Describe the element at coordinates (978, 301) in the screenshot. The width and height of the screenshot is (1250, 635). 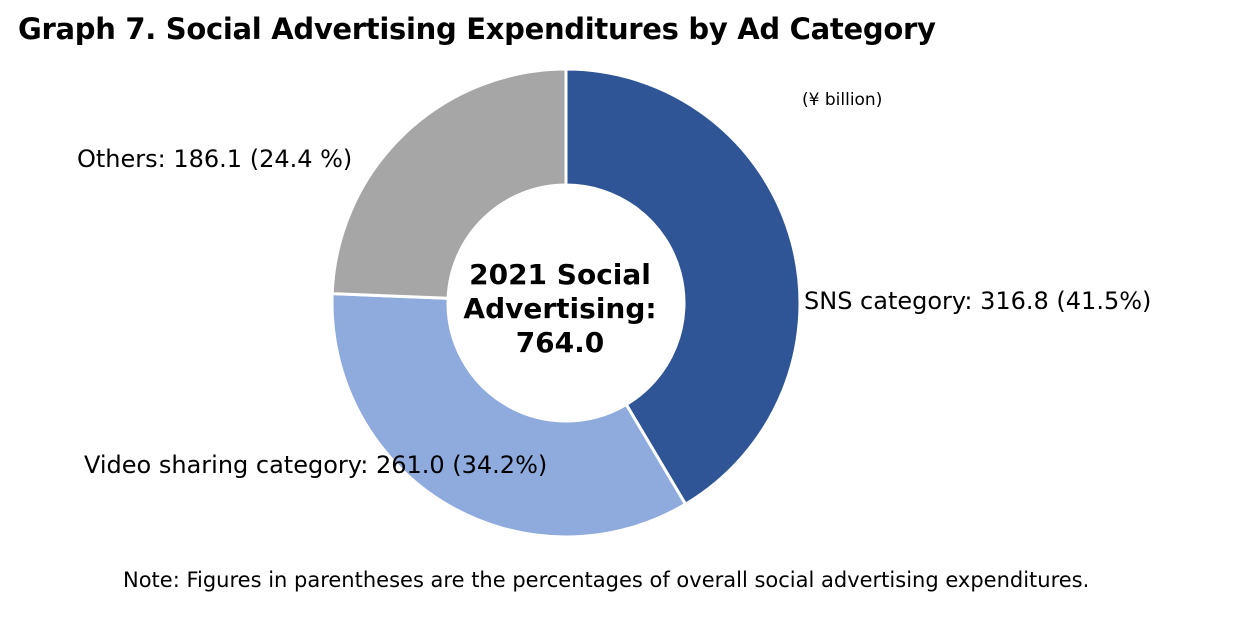
I see `slice-label-sns: SNS category: 316.8 (41.5%)` at that location.